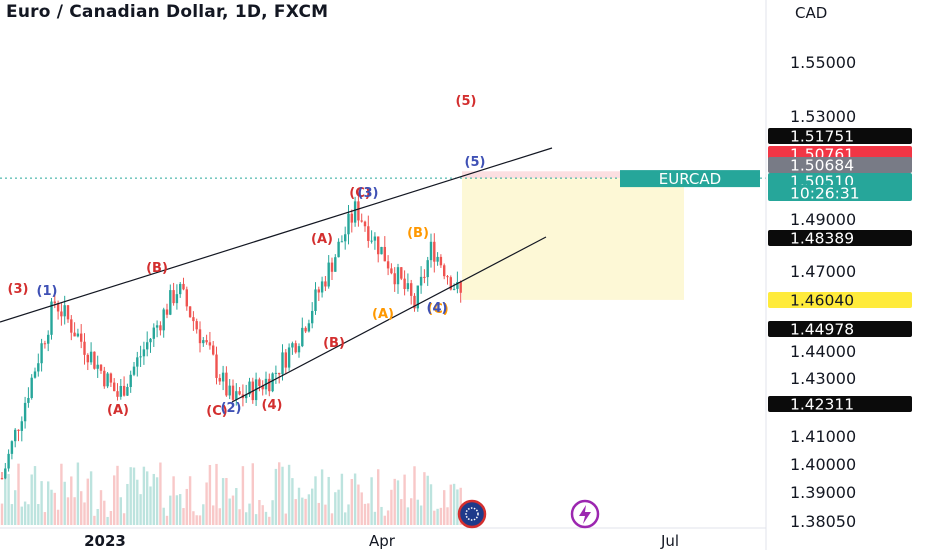  What do you see at coordinates (823, 271) in the screenshot?
I see `price-tick: 1.47000` at bounding box center [823, 271].